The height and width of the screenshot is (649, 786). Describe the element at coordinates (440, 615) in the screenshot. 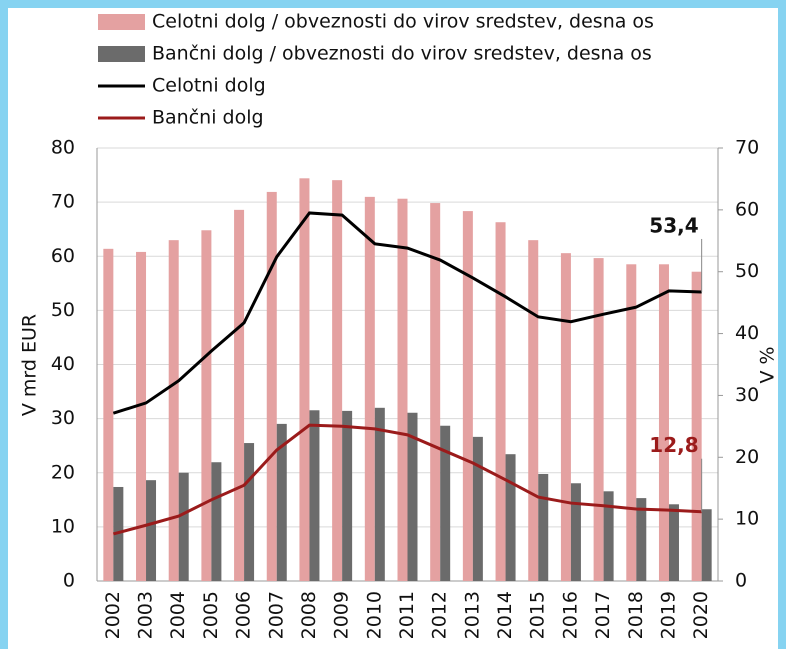

I see `x-tick-label: 2012` at that location.